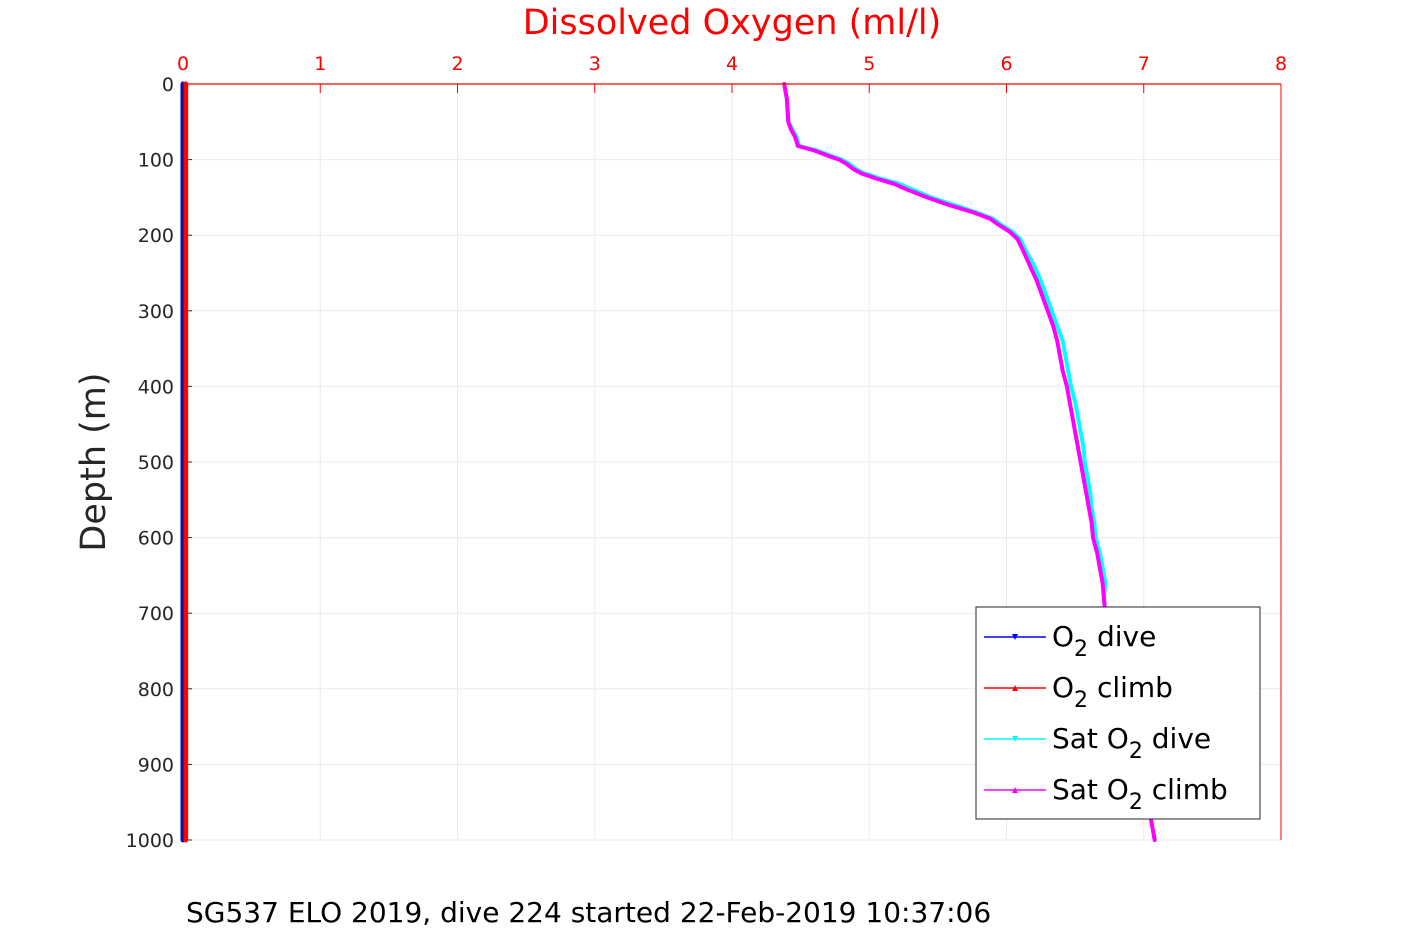 Image resolution: width=1417 pixels, height=945 pixels. What do you see at coordinates (156, 236) in the screenshot?
I see `y-tick-label: 200` at bounding box center [156, 236].